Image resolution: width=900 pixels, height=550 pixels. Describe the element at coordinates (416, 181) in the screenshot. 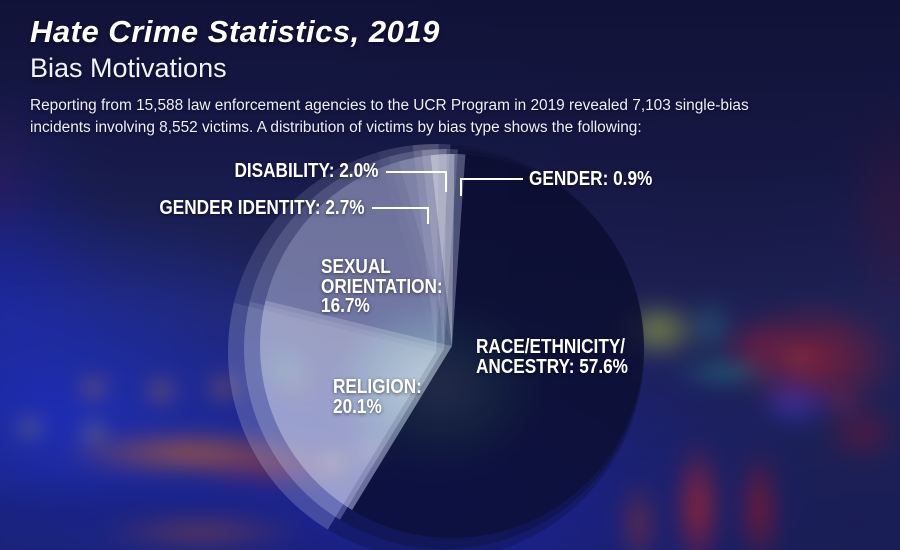

I see `callout-line-disability` at that location.